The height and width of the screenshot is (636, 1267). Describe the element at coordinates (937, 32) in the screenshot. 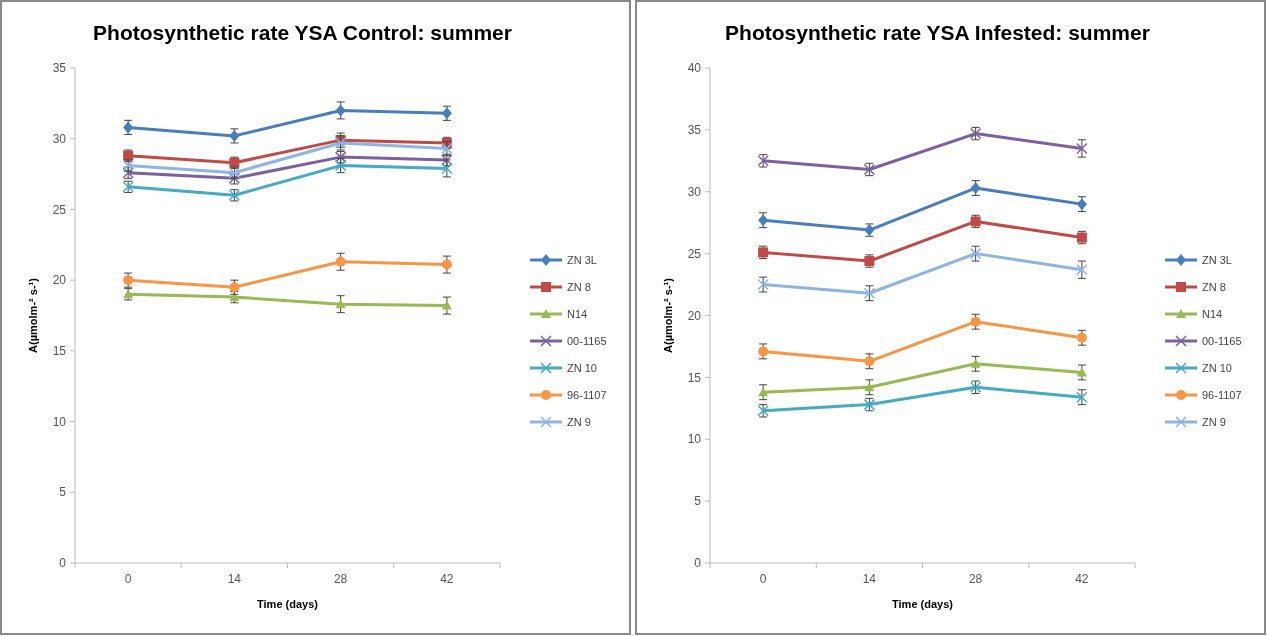

I see `chart-title: Photosynthetic rate YSA Infested: summer` at that location.